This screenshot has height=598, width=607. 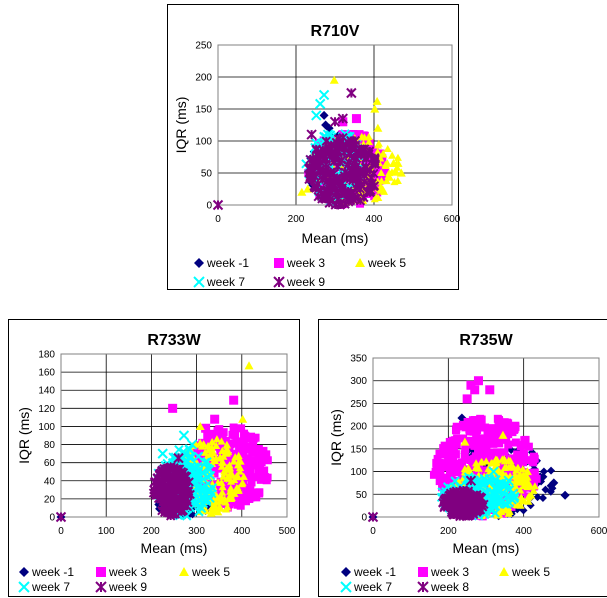 I want to click on chart-2-ytick-label: 250, so click(x=358, y=404).